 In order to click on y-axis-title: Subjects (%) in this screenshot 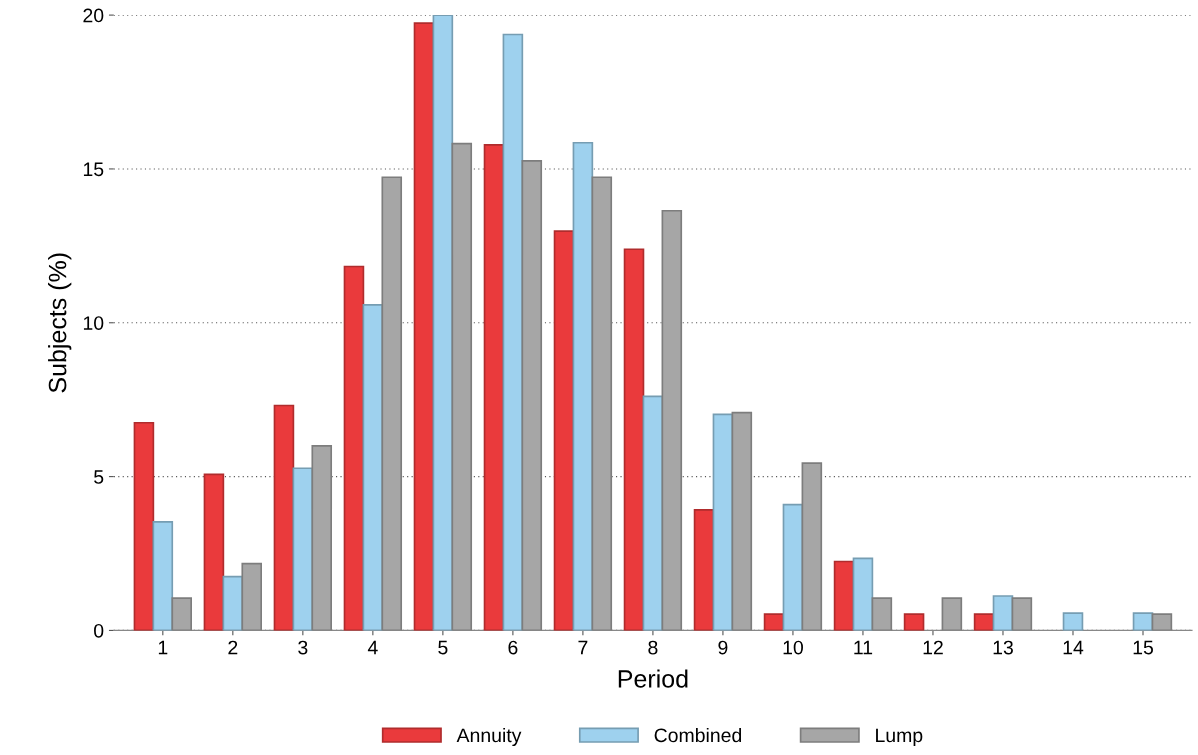, I will do `click(60, 323)`.